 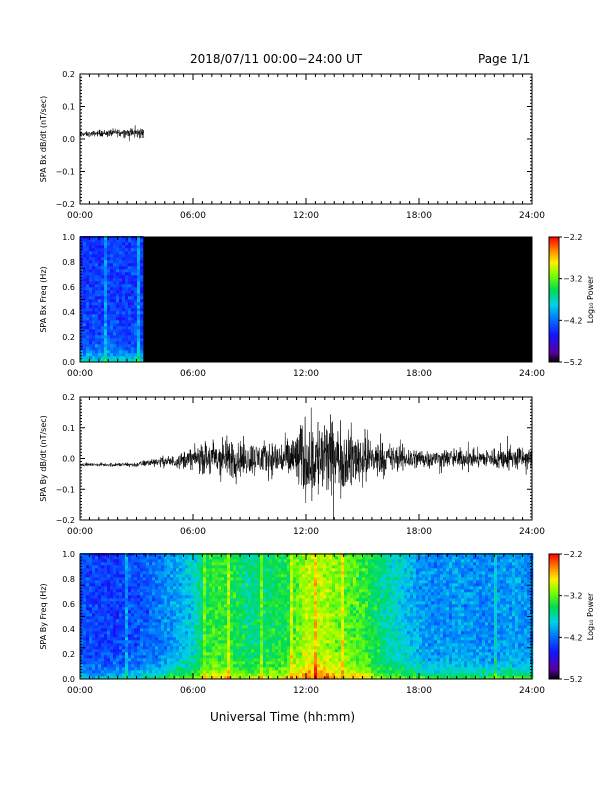 I want to click on page-title: 2018/07/11 00:00−24:00 UT, so click(x=276, y=59).